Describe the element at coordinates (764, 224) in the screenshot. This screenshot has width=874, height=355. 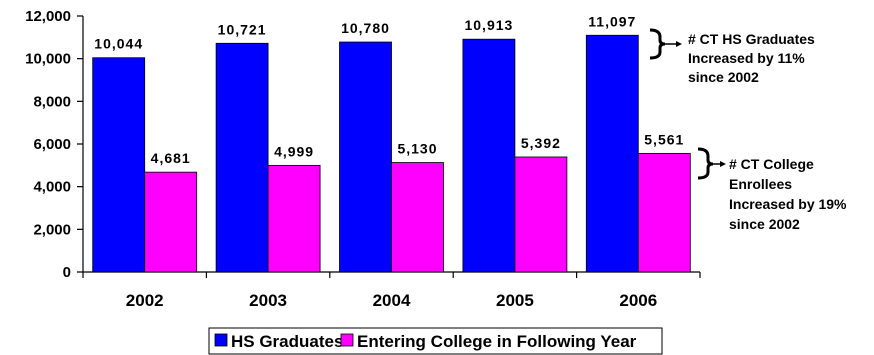
I see `annotation-college-line-4: since 2002` at that location.